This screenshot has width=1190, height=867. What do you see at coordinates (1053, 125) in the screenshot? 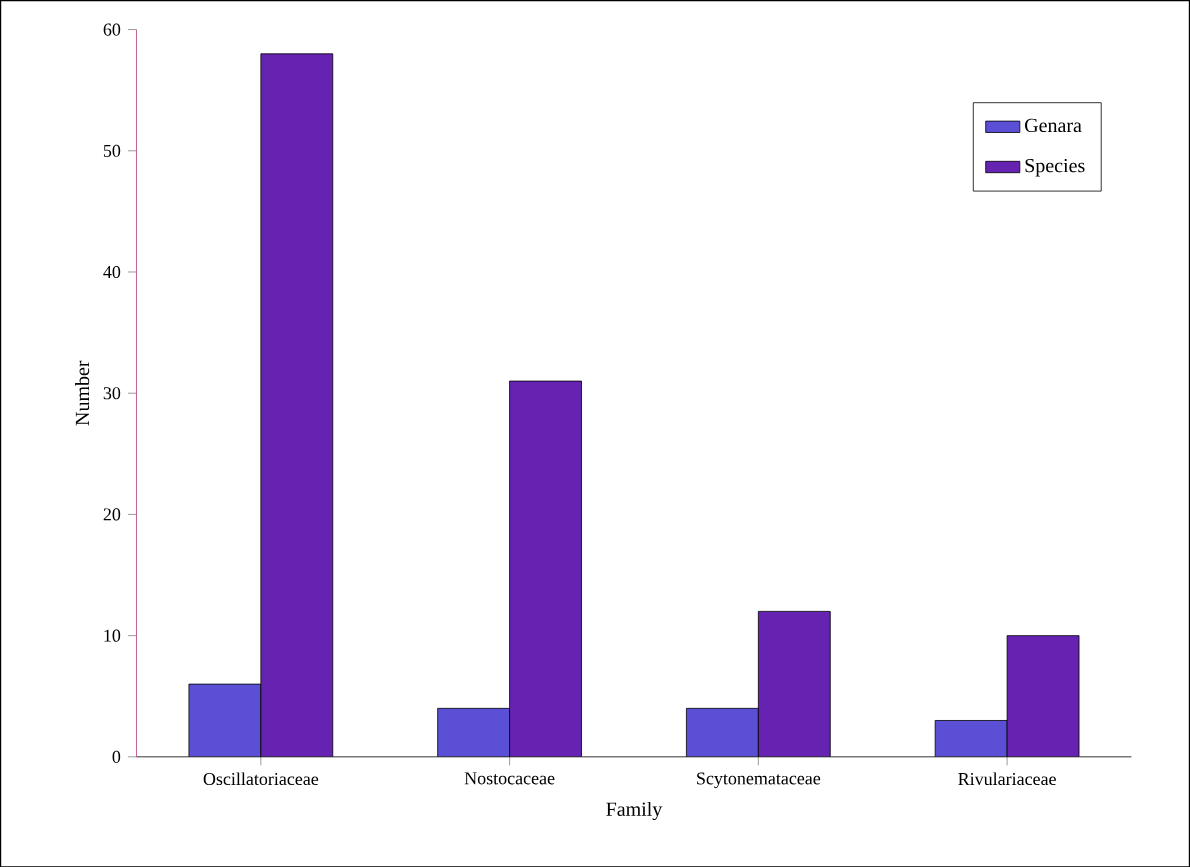
I see `legend-label: Genara` at bounding box center [1053, 125].